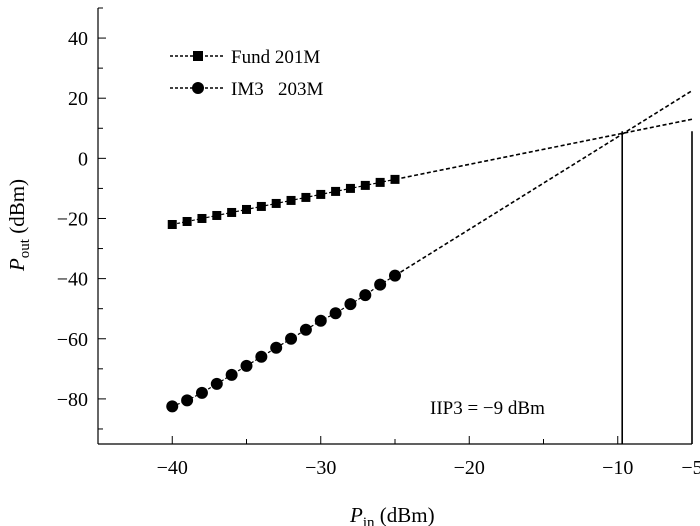 The image size is (700, 526). What do you see at coordinates (246, 73) in the screenshot?
I see `legend: Fund 201M IM3 203M` at bounding box center [246, 73].